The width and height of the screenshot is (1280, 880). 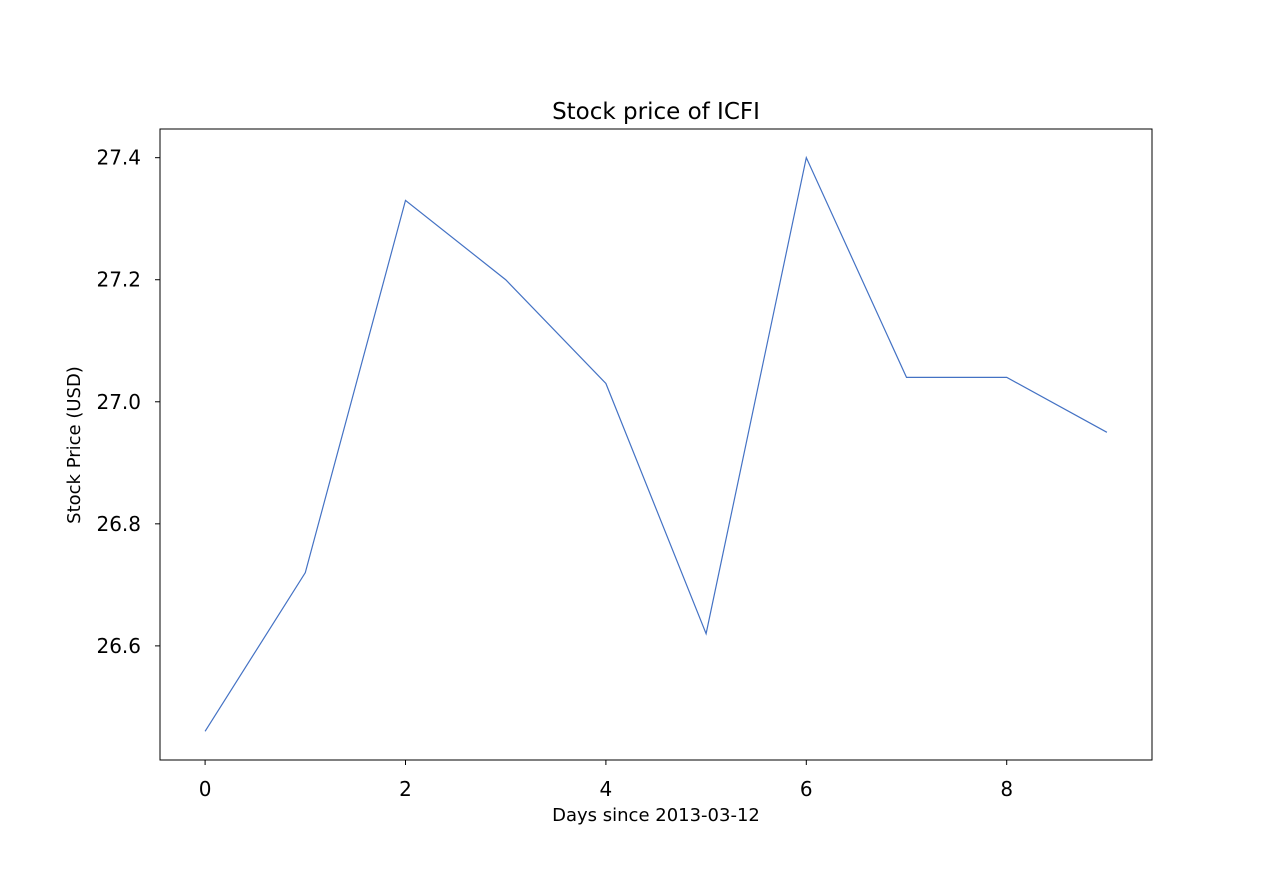 I want to click on y-axis-ticks: 26.6 26.8 27.0 27.2 27.4, so click(x=128, y=402).